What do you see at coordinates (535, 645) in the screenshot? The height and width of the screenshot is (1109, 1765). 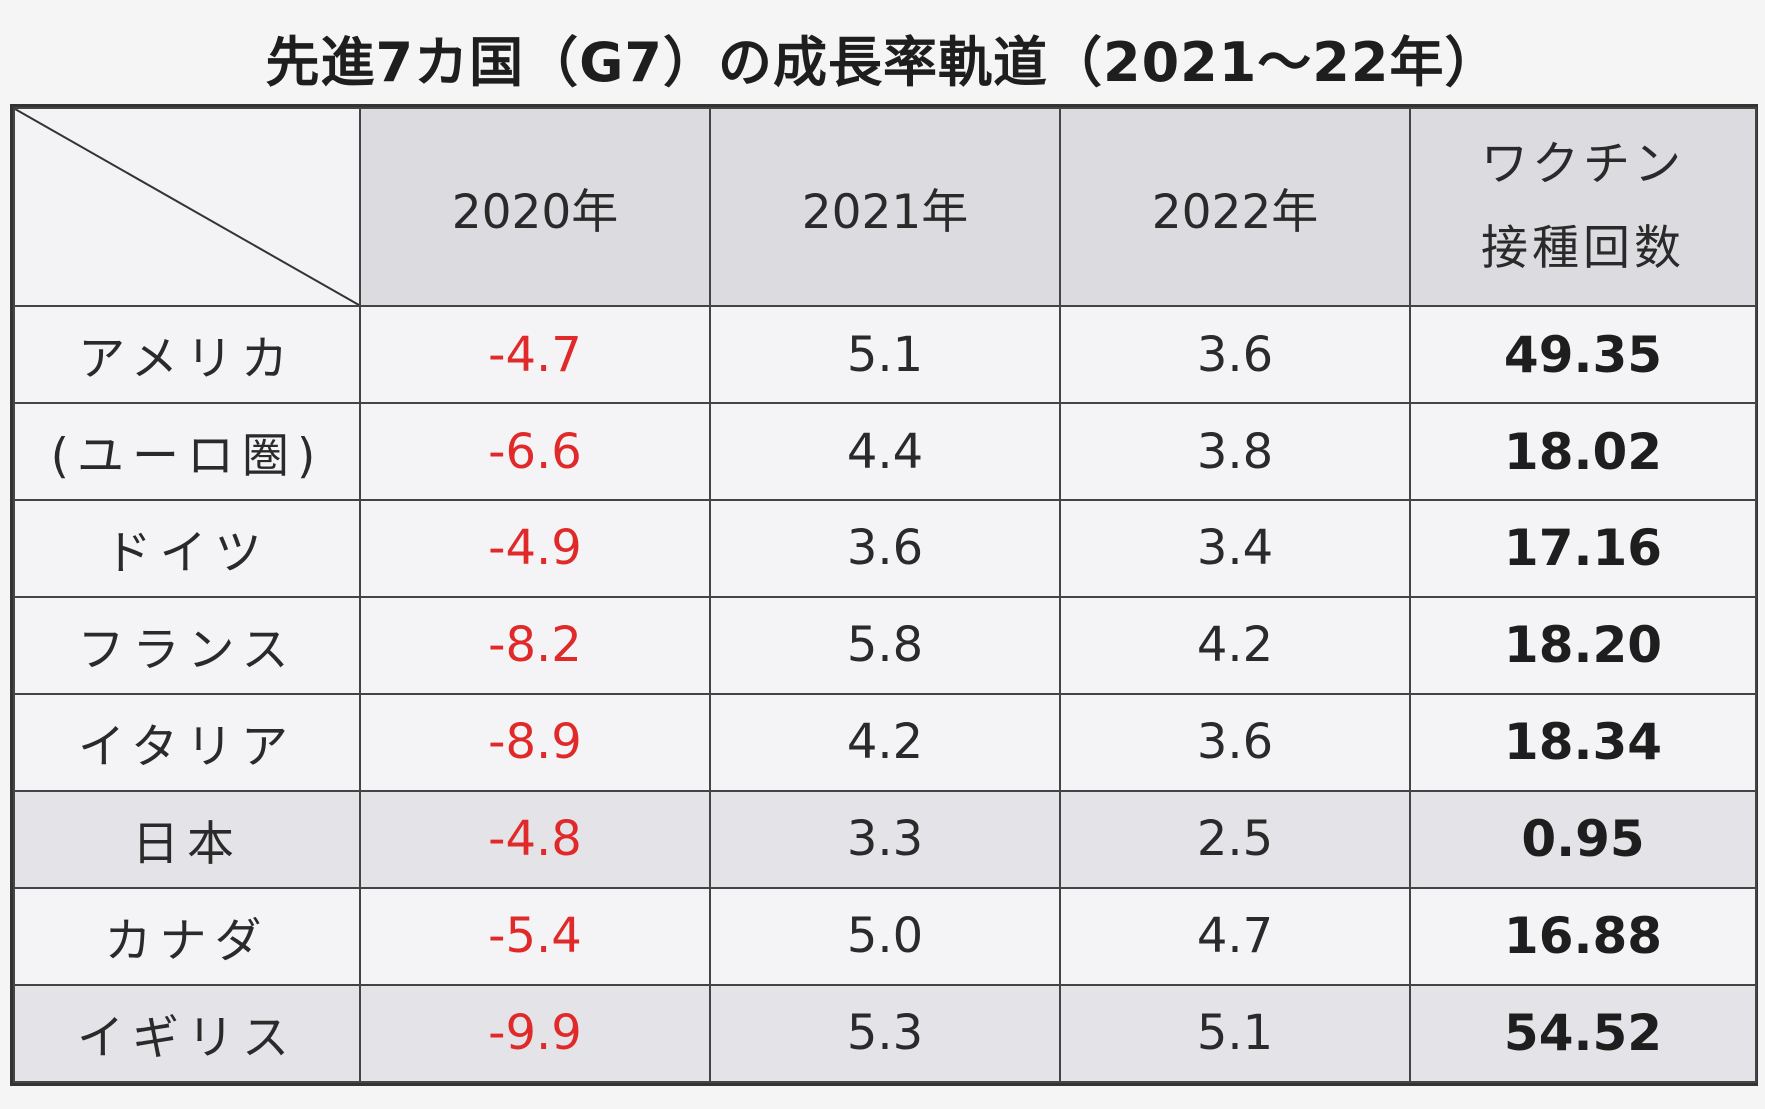 I see `growth-2020-cell: -8.2` at bounding box center [535, 645].